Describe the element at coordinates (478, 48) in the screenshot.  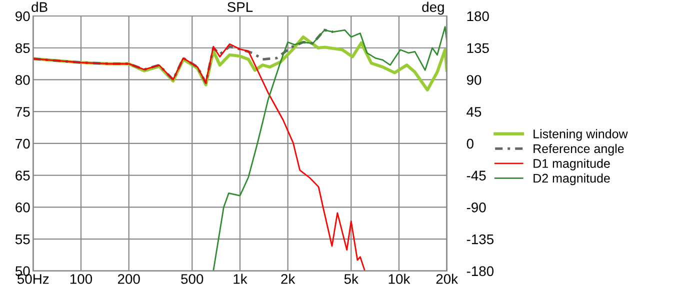
I see `y2-tick-label: 135` at that location.